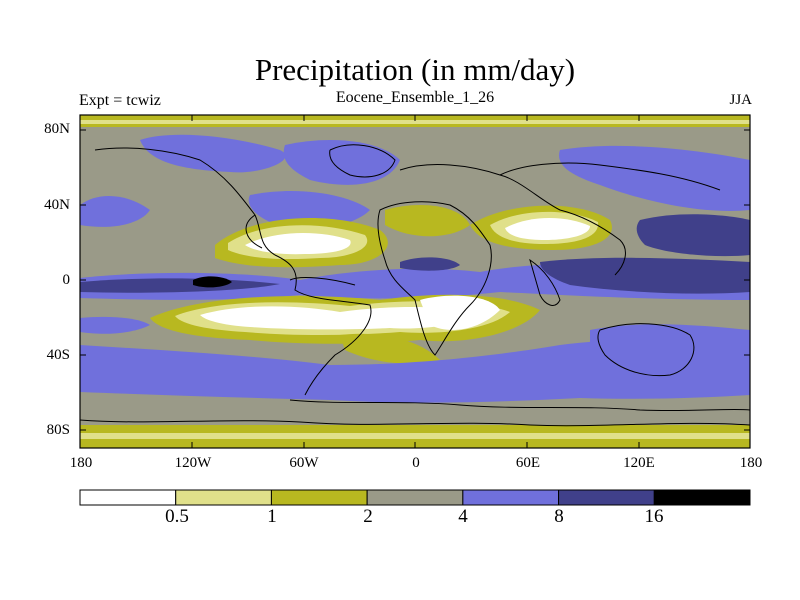  What do you see at coordinates (528, 463) in the screenshot?
I see `lon-tick-60e: 60E` at bounding box center [528, 463].